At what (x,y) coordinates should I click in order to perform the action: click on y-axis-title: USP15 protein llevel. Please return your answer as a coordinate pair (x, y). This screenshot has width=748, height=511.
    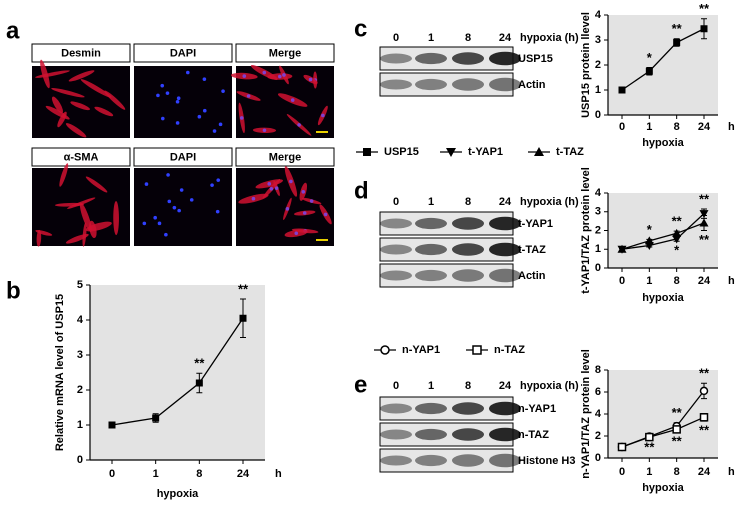
    Looking at the image, I should click on (586, 65).